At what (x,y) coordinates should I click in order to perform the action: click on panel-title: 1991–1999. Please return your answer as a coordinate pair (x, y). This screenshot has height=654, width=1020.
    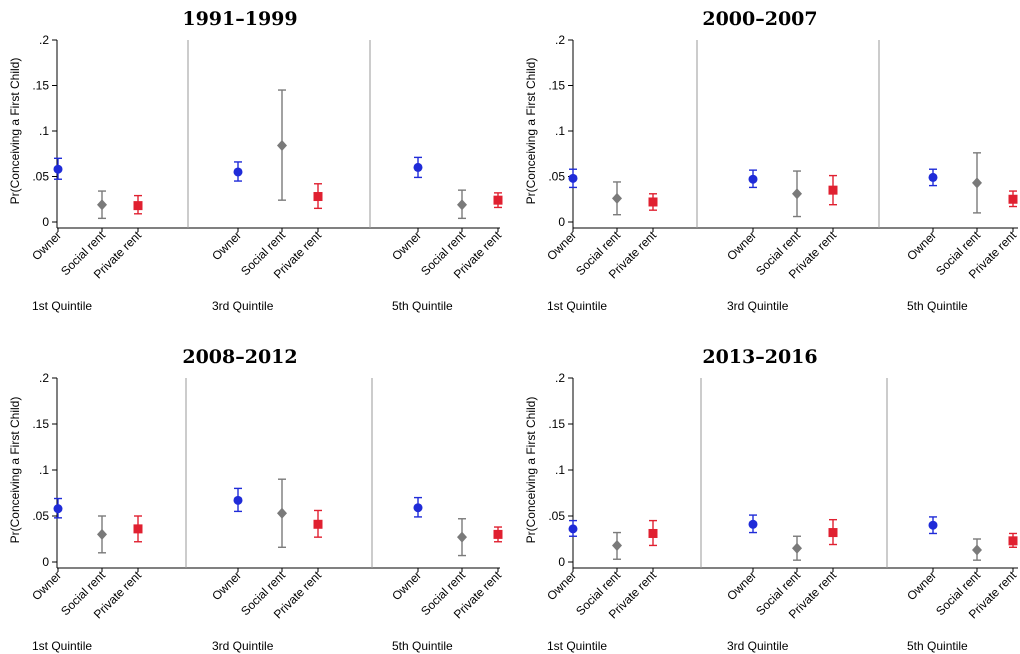
    Looking at the image, I should click on (239, 19).